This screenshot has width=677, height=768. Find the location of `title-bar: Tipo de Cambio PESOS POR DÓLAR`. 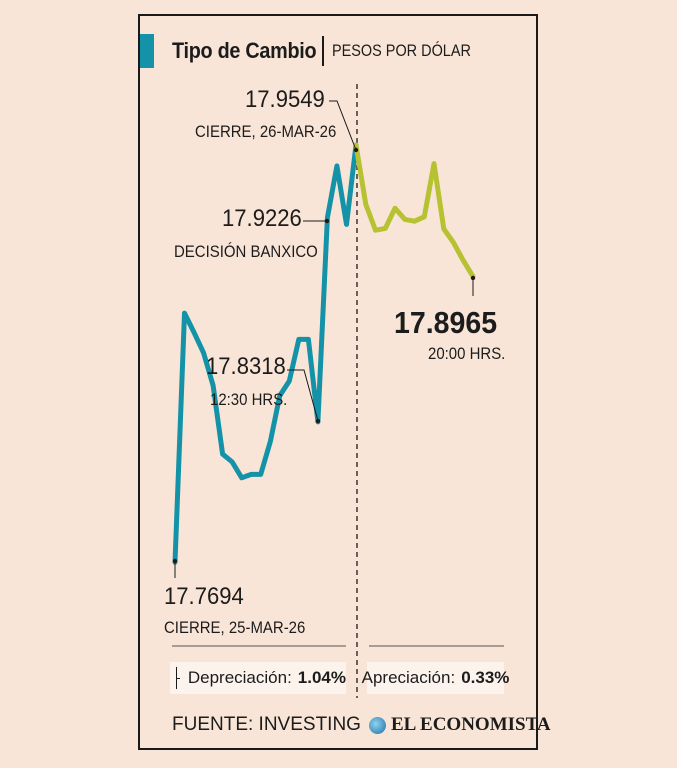

title-bar: Tipo de Cambio PESOS POR DÓLAR is located at coordinates (317, 51).